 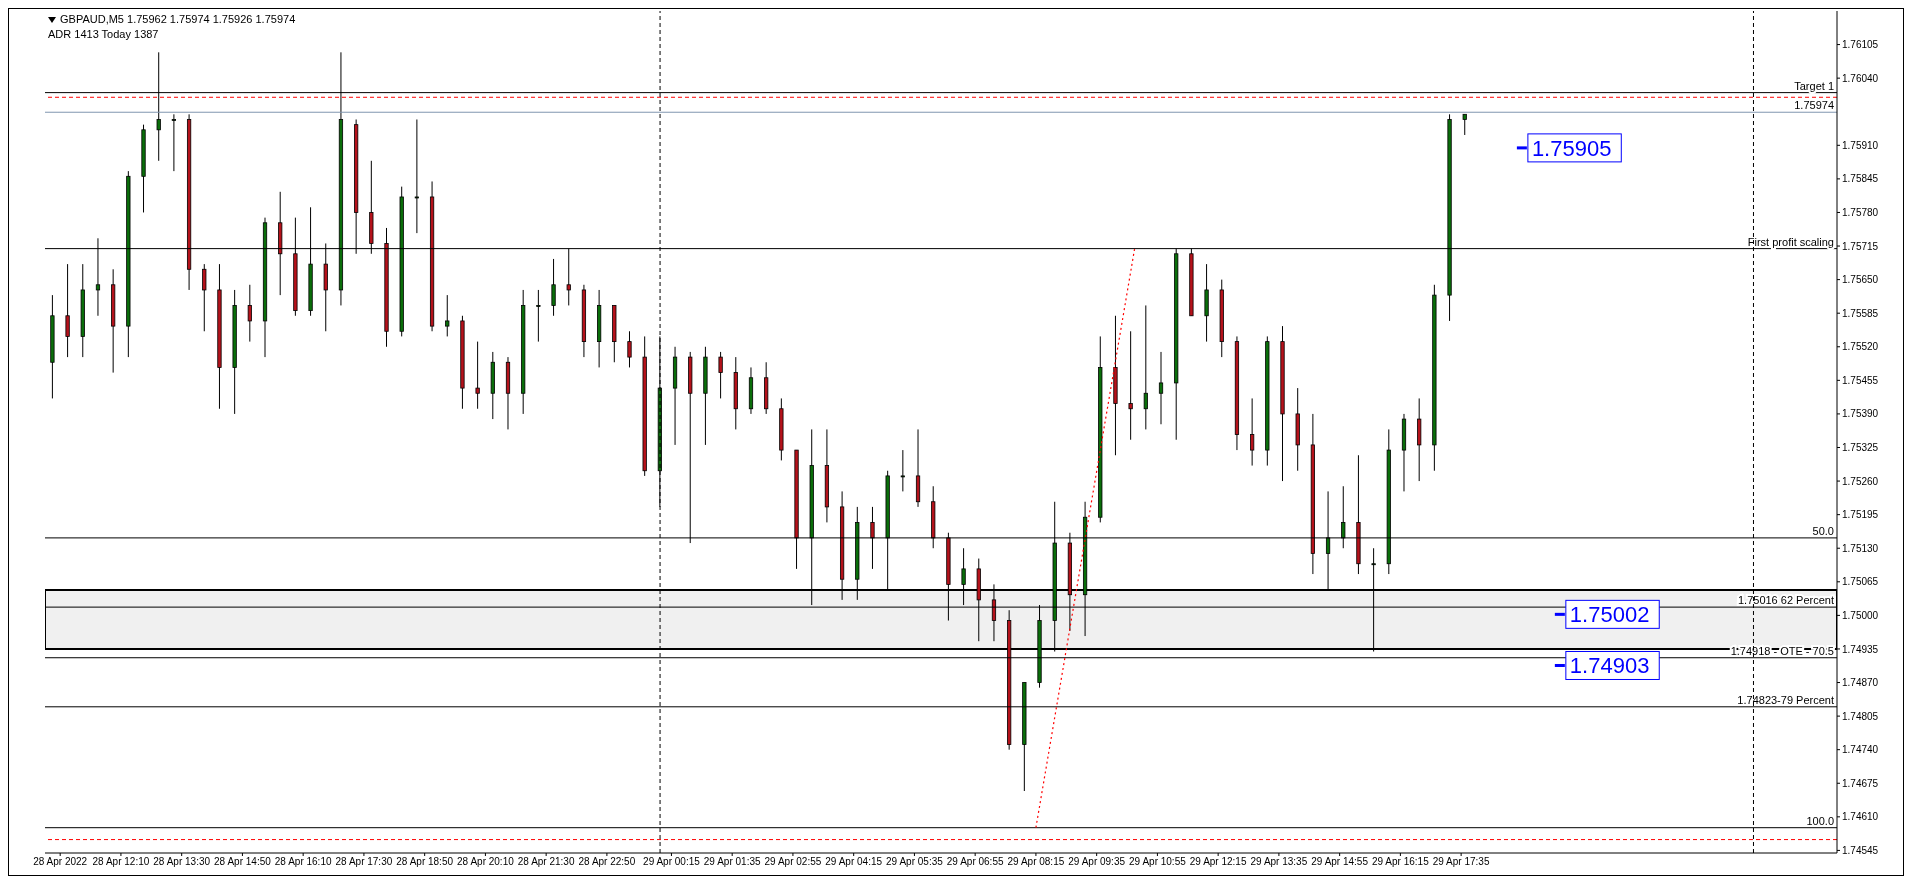 What do you see at coordinates (1609, 615) in the screenshot?
I see `data-label: 1.75002` at bounding box center [1609, 615].